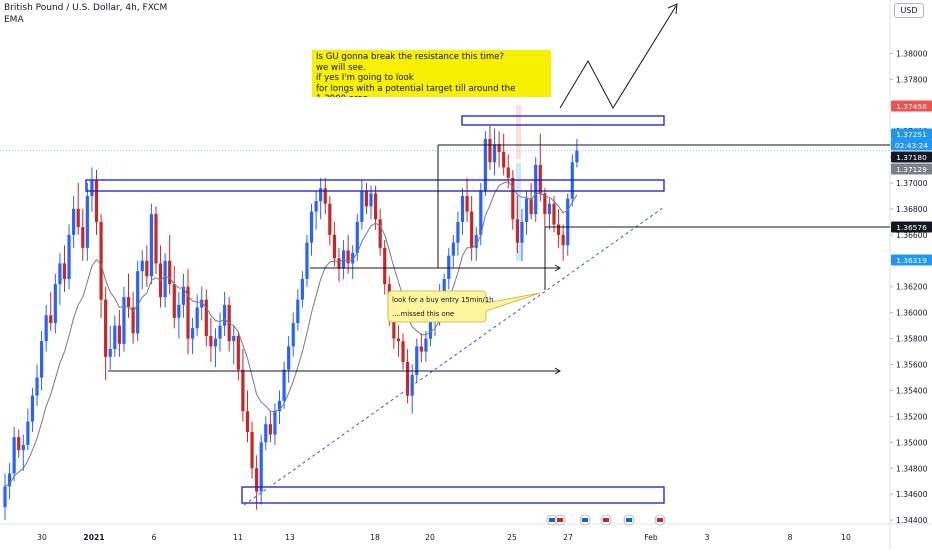 The image size is (932, 554). I want to click on price-label: 1.37458, so click(911, 106).